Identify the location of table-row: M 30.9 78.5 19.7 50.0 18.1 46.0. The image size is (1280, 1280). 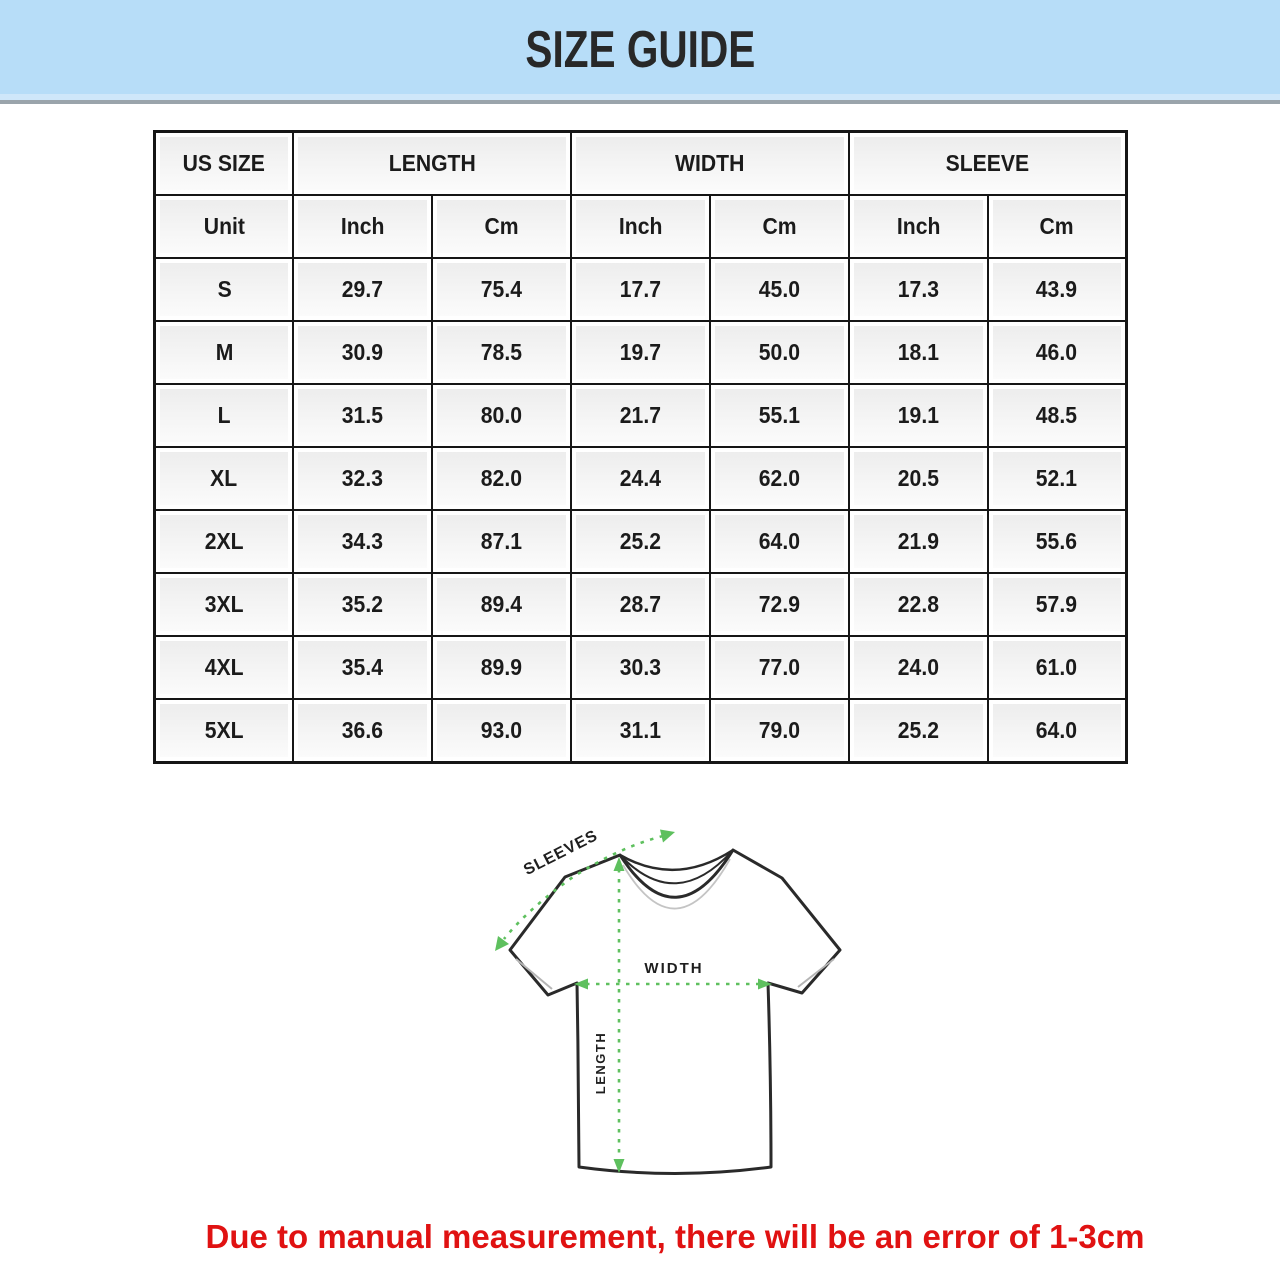
(640, 352).